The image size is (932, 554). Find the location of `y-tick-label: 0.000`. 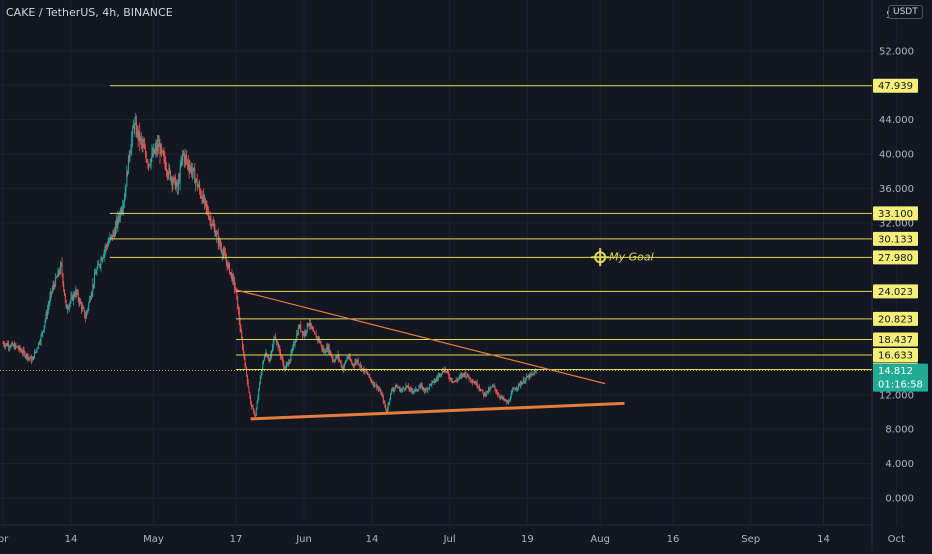

y-tick-label: 0.000 is located at coordinates (899, 499).